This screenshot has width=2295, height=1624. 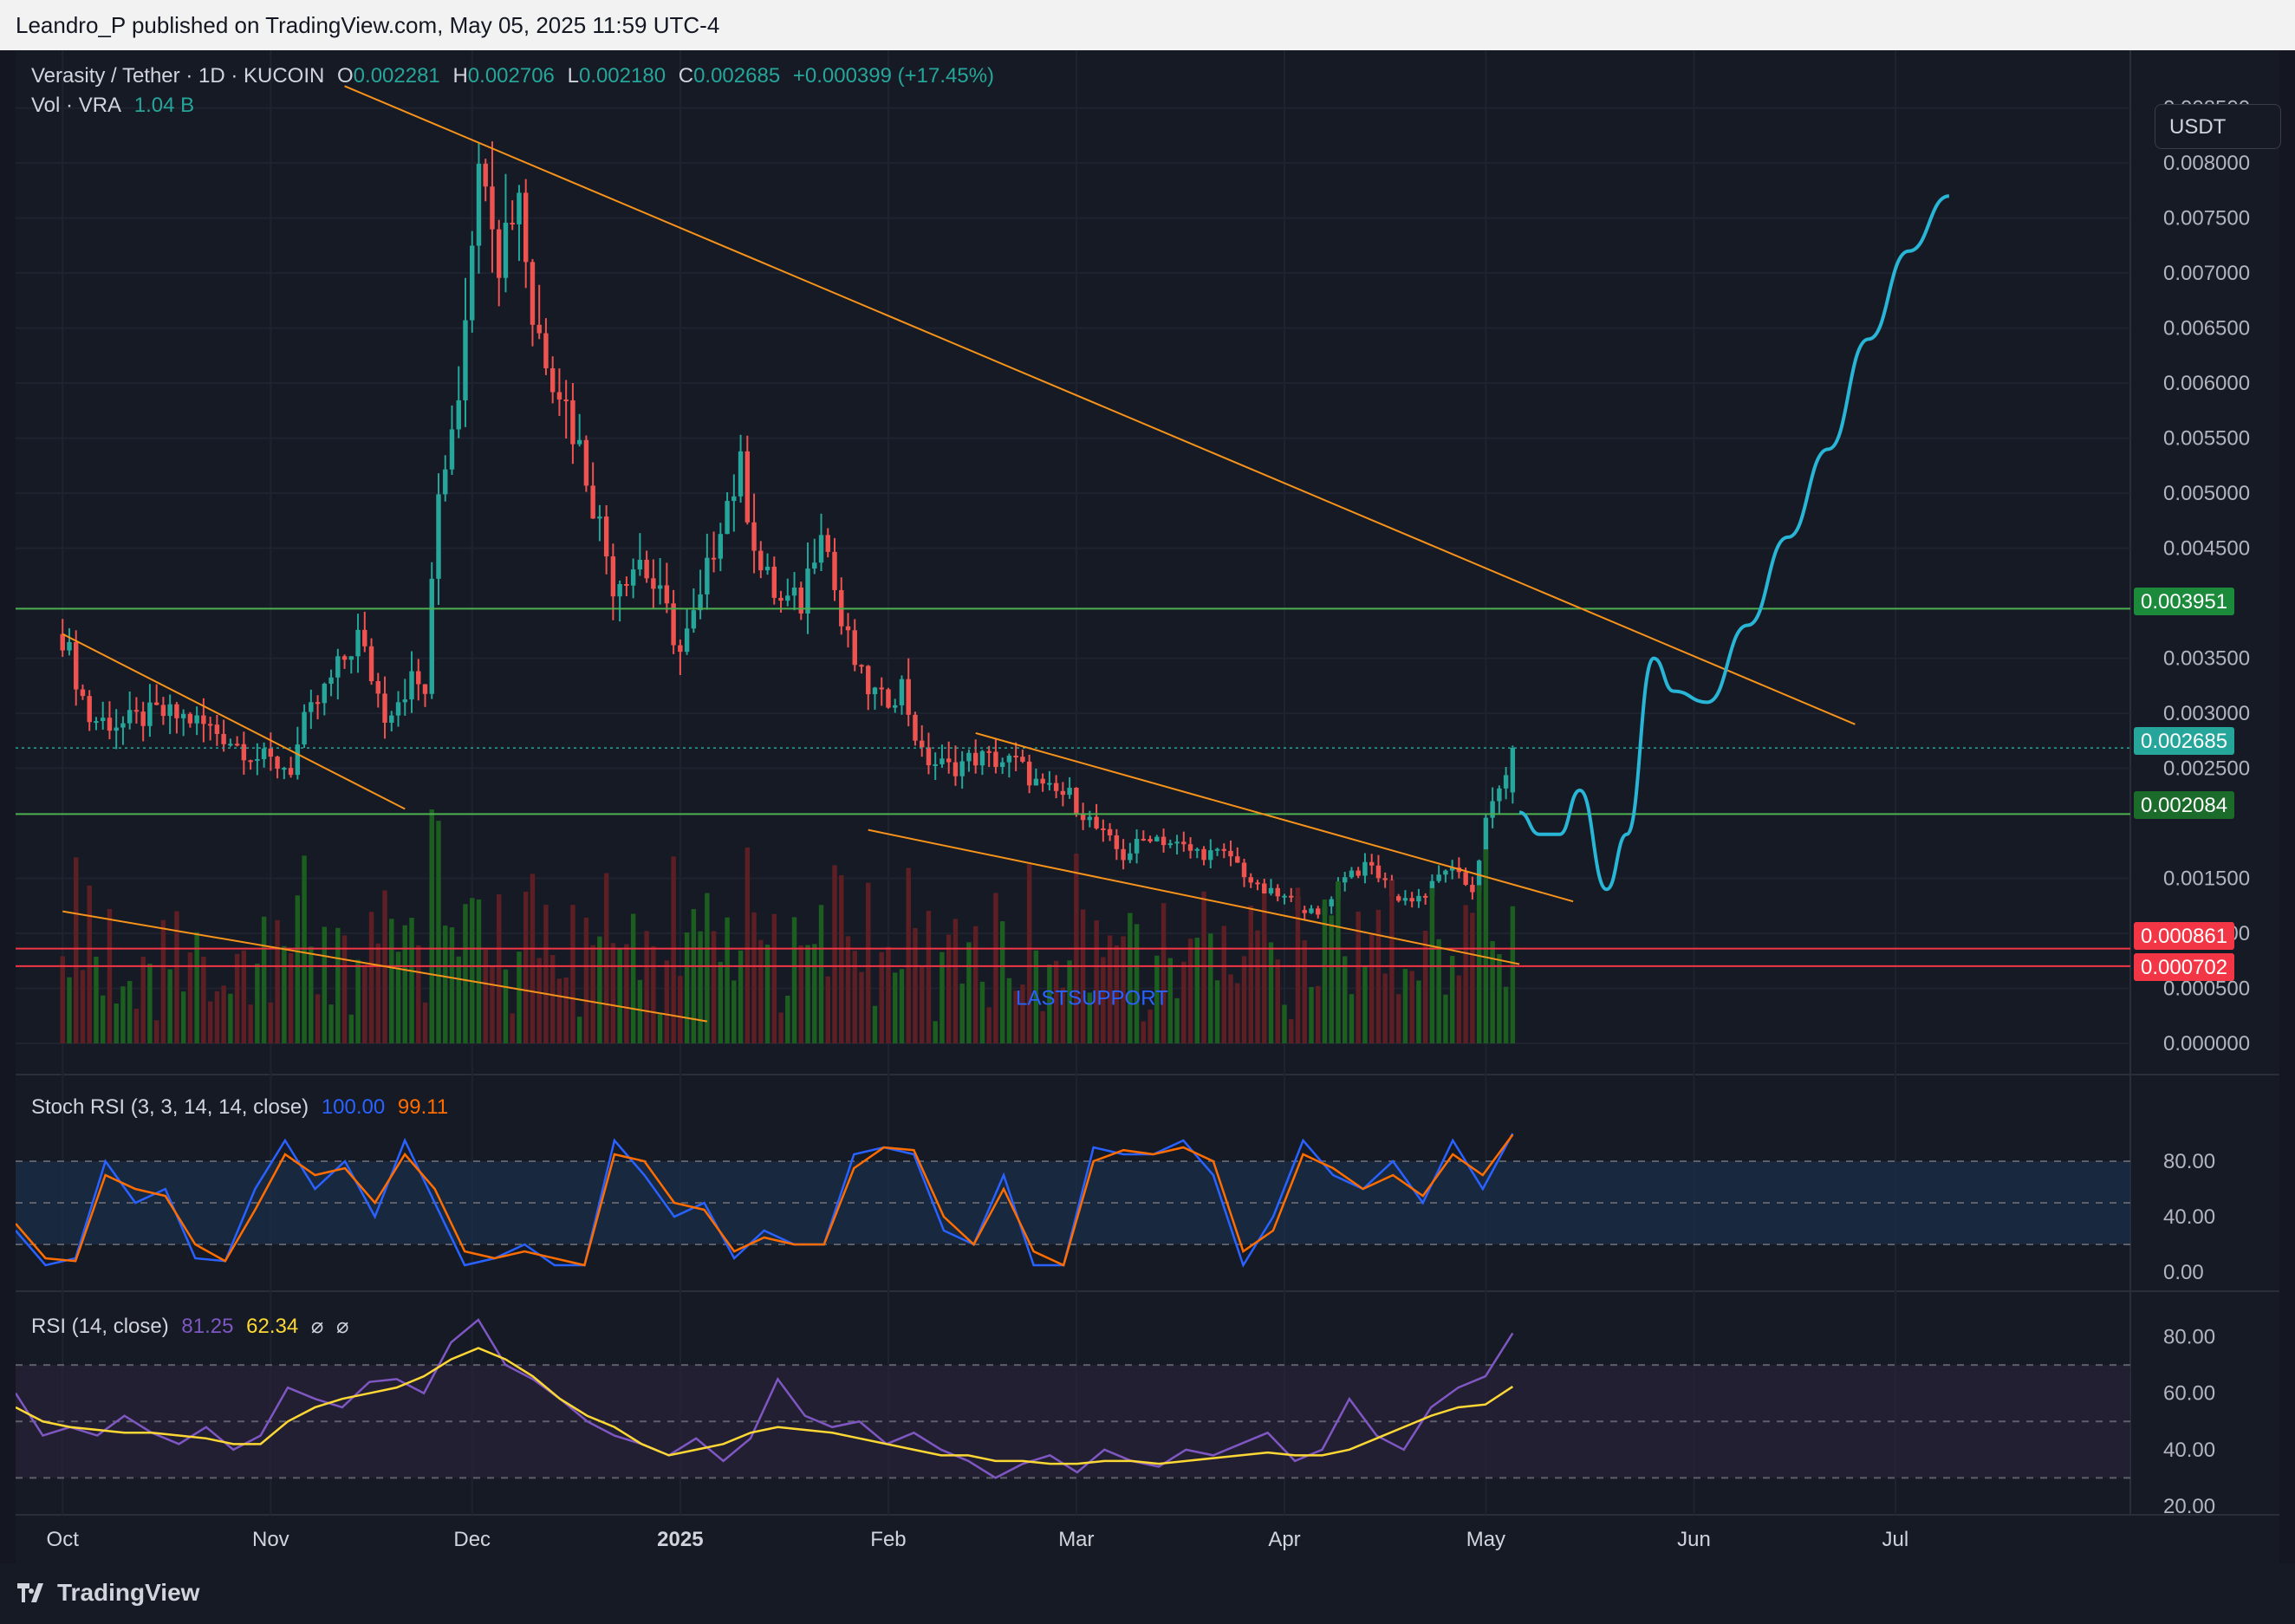 I want to click on time-axis-label: Mar, so click(x=1076, y=1539).